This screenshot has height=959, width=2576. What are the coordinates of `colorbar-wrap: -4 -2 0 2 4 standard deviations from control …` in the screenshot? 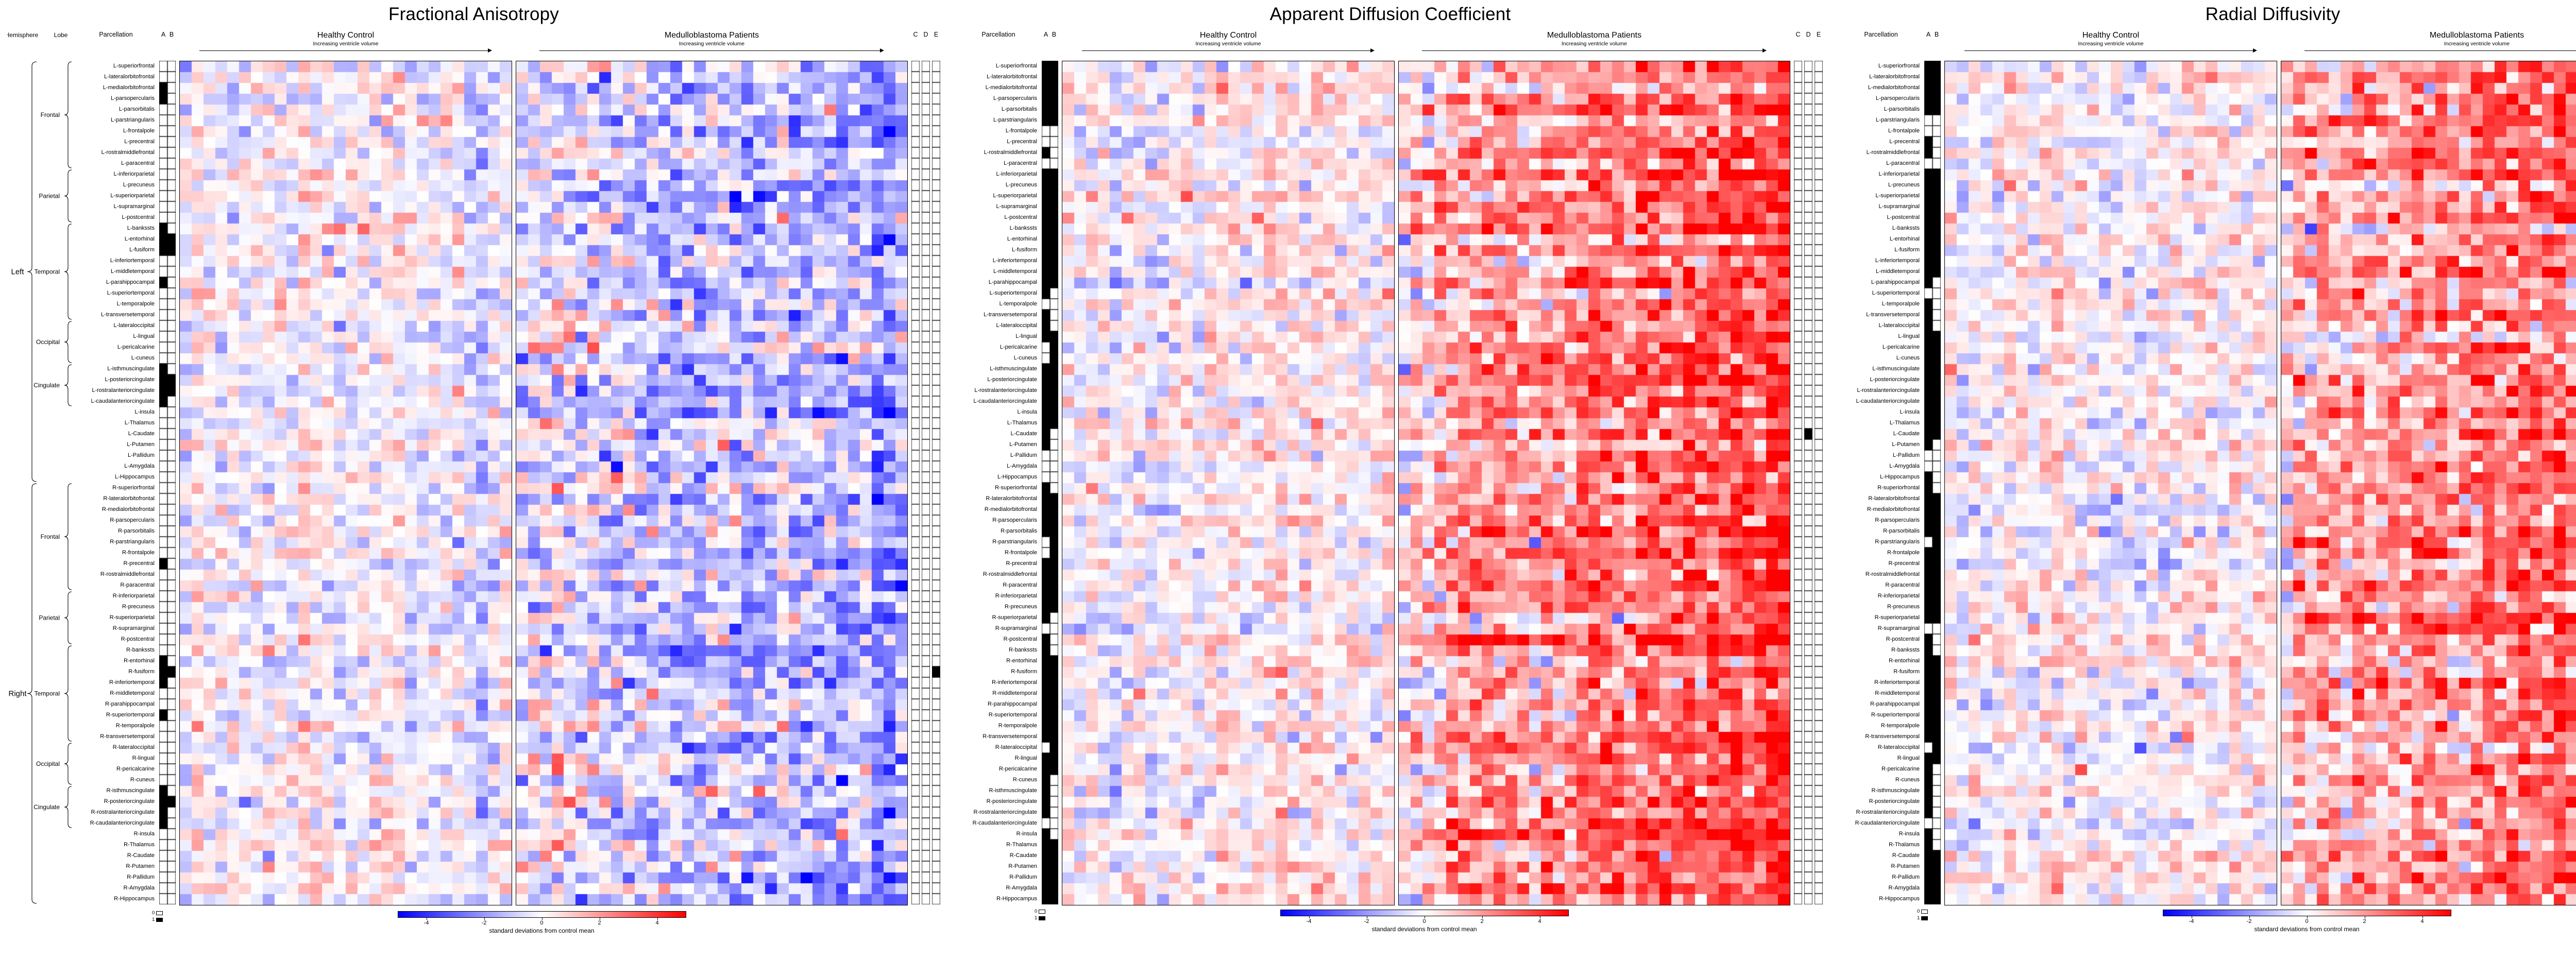 It's located at (541, 923).